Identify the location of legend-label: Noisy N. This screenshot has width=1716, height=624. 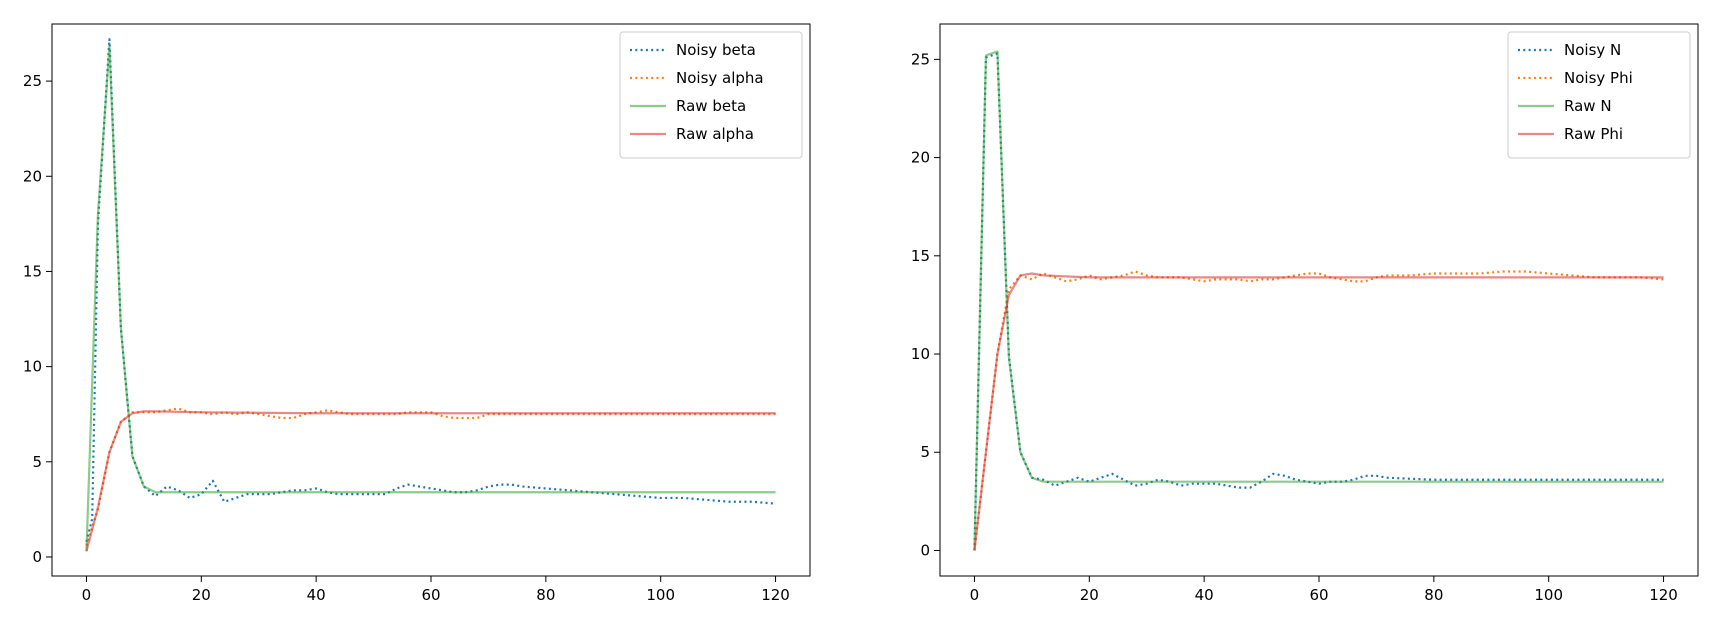
(1592, 50).